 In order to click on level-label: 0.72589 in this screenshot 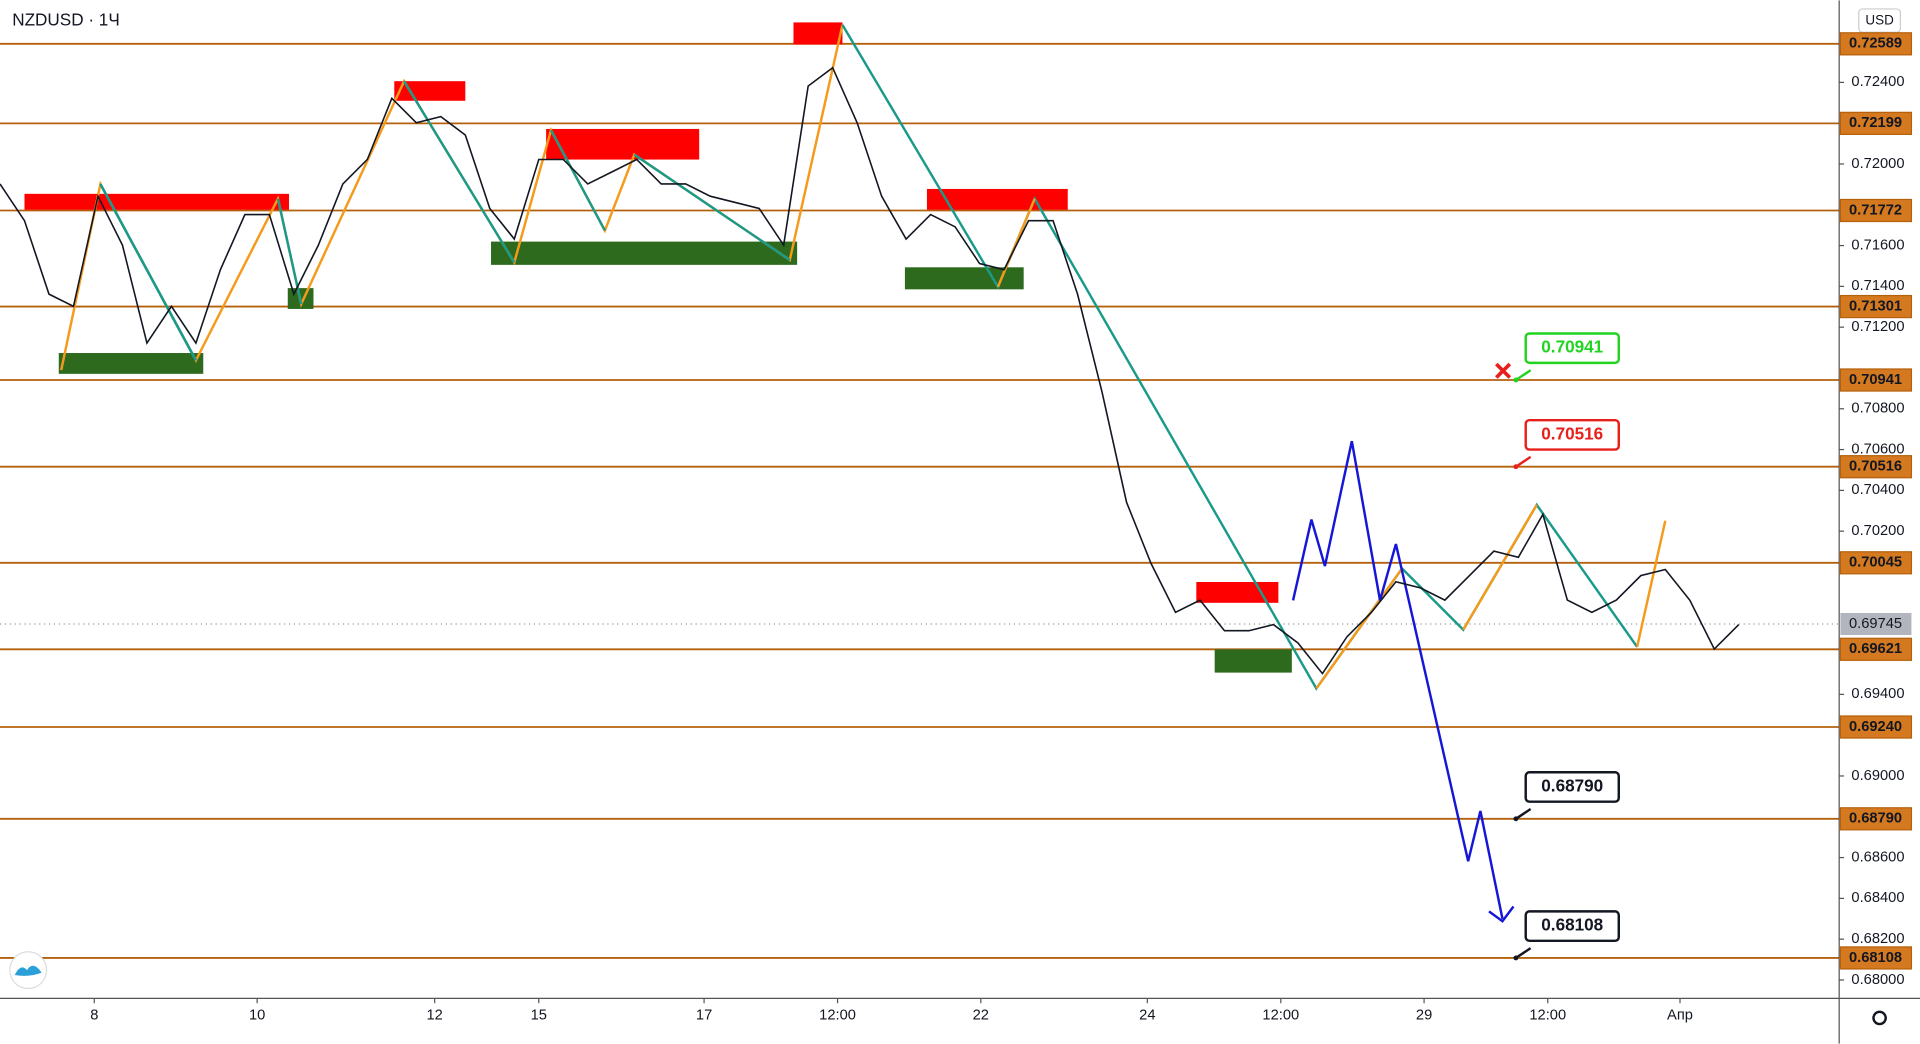, I will do `click(1875, 44)`.